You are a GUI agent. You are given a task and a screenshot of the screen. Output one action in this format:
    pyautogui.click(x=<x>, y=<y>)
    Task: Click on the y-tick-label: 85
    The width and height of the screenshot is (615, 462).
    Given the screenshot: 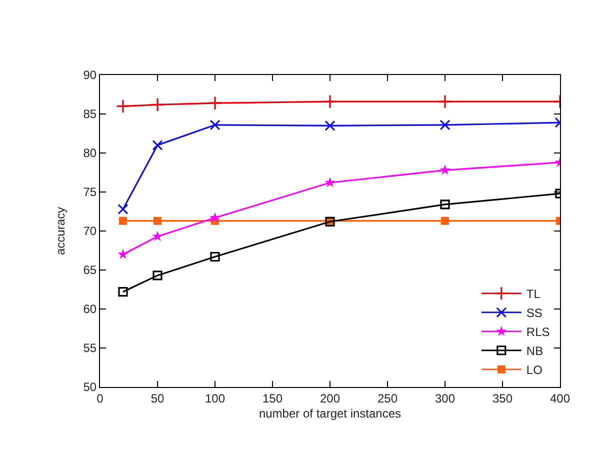 What is the action you would take?
    pyautogui.click(x=90, y=114)
    